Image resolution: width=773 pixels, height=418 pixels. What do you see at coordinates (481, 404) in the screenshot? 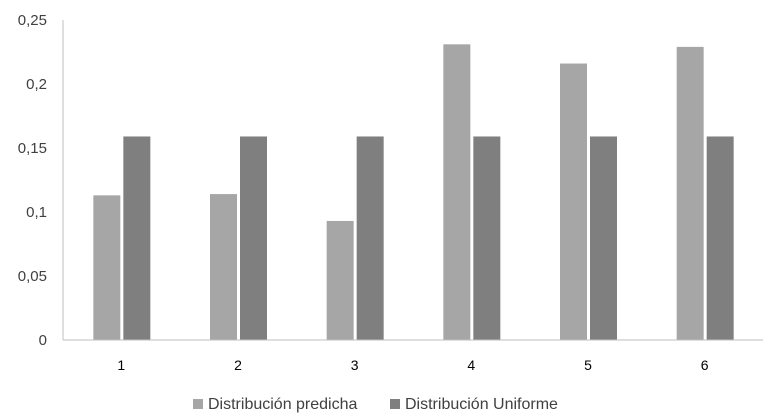
I see `legend-label: Distribución Uniforme` at bounding box center [481, 404].